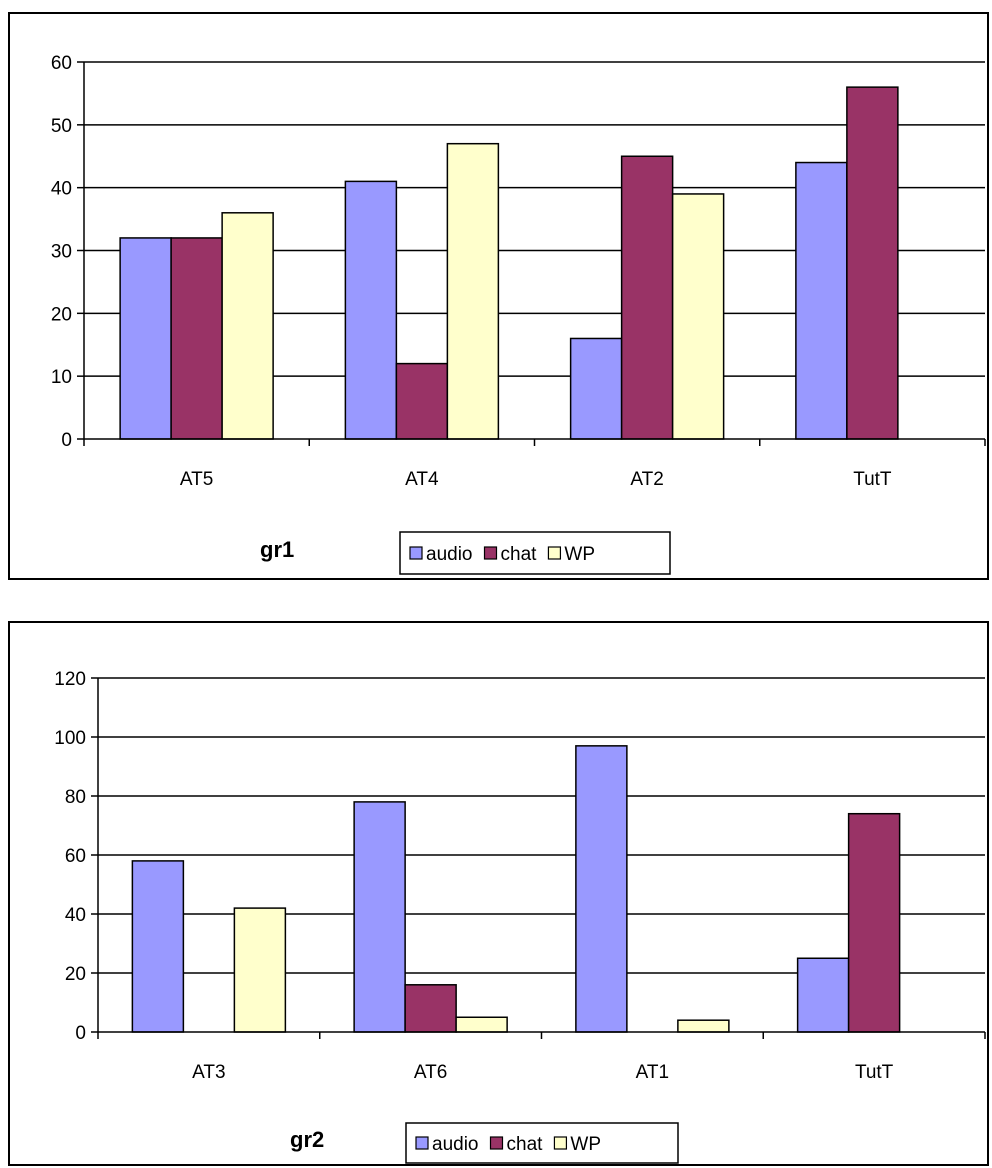  Describe the element at coordinates (652, 1072) in the screenshot. I see `x-category-label: AT1` at that location.